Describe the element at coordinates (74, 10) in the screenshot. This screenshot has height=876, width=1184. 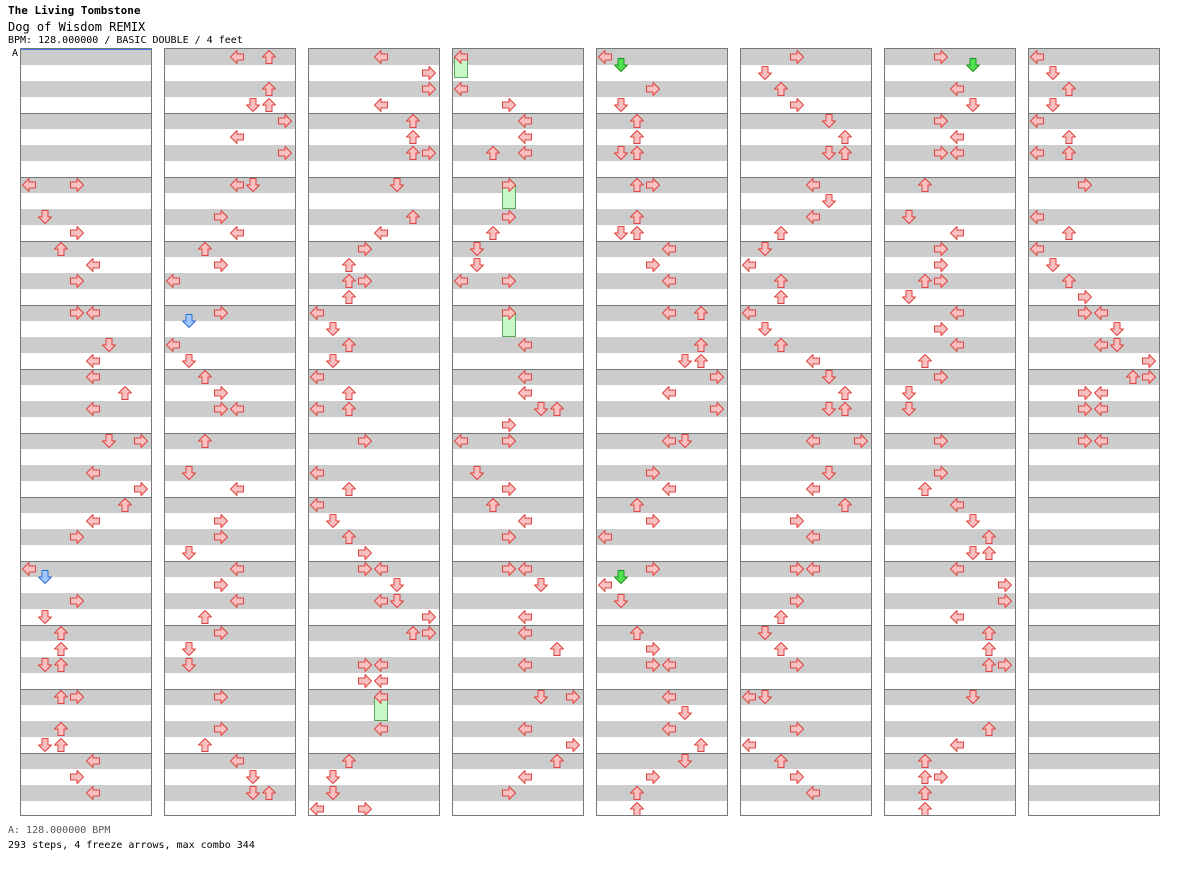
I see `song-artist: The Living Tombstone` at that location.